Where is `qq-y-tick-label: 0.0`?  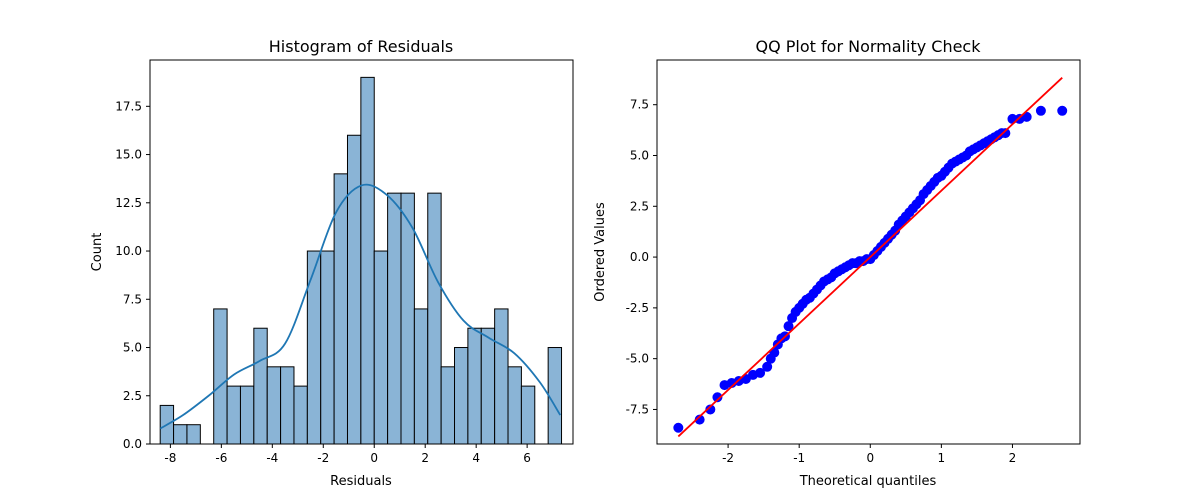
qq-y-tick-label: 0.0 is located at coordinates (639, 257).